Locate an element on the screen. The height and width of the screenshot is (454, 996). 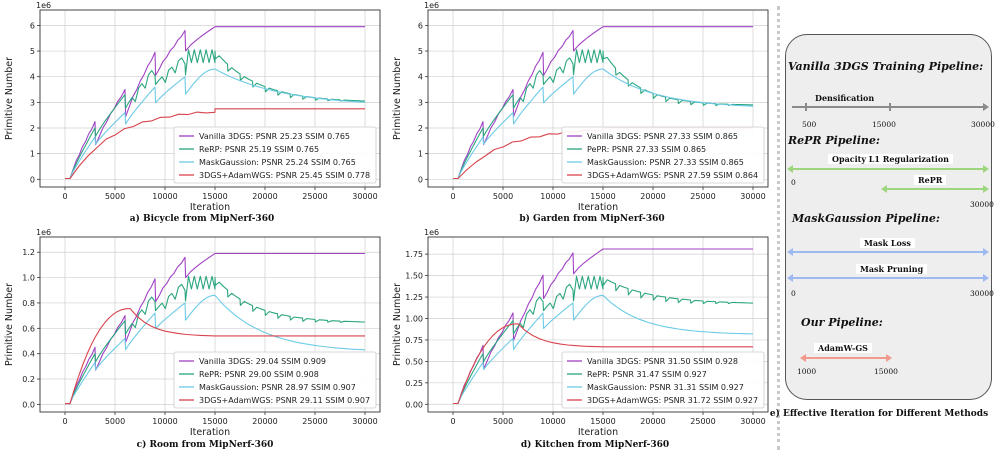
repr-tick-30000: 30000 is located at coordinates (982, 204).